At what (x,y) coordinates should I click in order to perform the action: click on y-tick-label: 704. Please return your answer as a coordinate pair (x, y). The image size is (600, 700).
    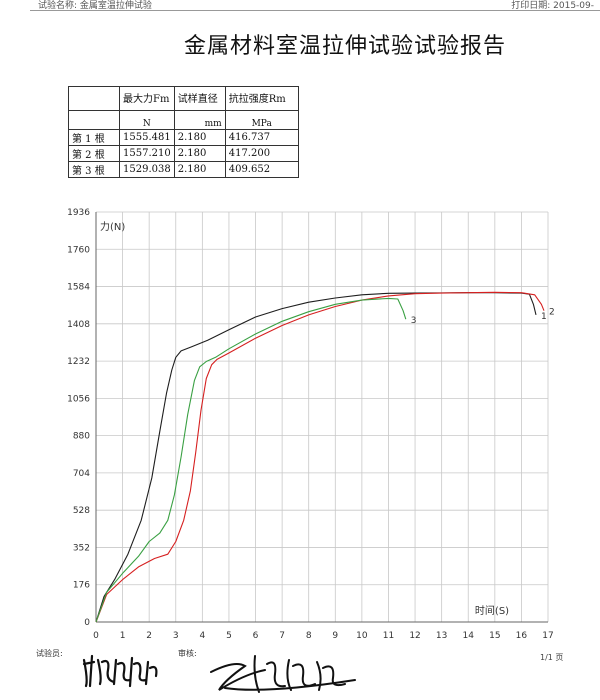
    Looking at the image, I should click on (81, 474).